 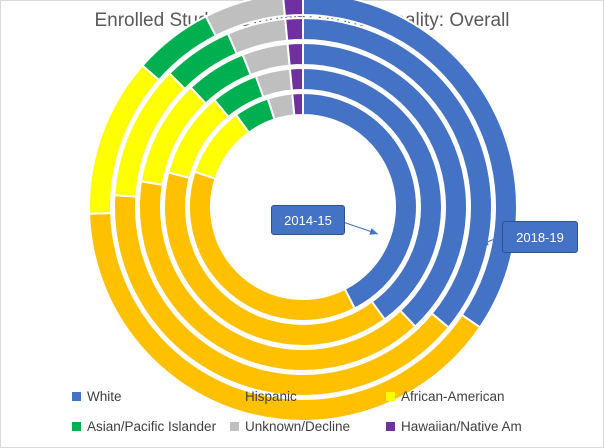 What do you see at coordinates (461, 426) in the screenshot?
I see `legend-label: Hawaiian/Native Am` at bounding box center [461, 426].